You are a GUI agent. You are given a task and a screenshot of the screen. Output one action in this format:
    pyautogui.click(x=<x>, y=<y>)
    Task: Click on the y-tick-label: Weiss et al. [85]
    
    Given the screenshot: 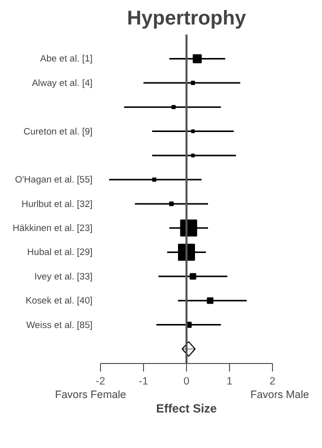 What is the action you would take?
    pyautogui.click(x=59, y=325)
    